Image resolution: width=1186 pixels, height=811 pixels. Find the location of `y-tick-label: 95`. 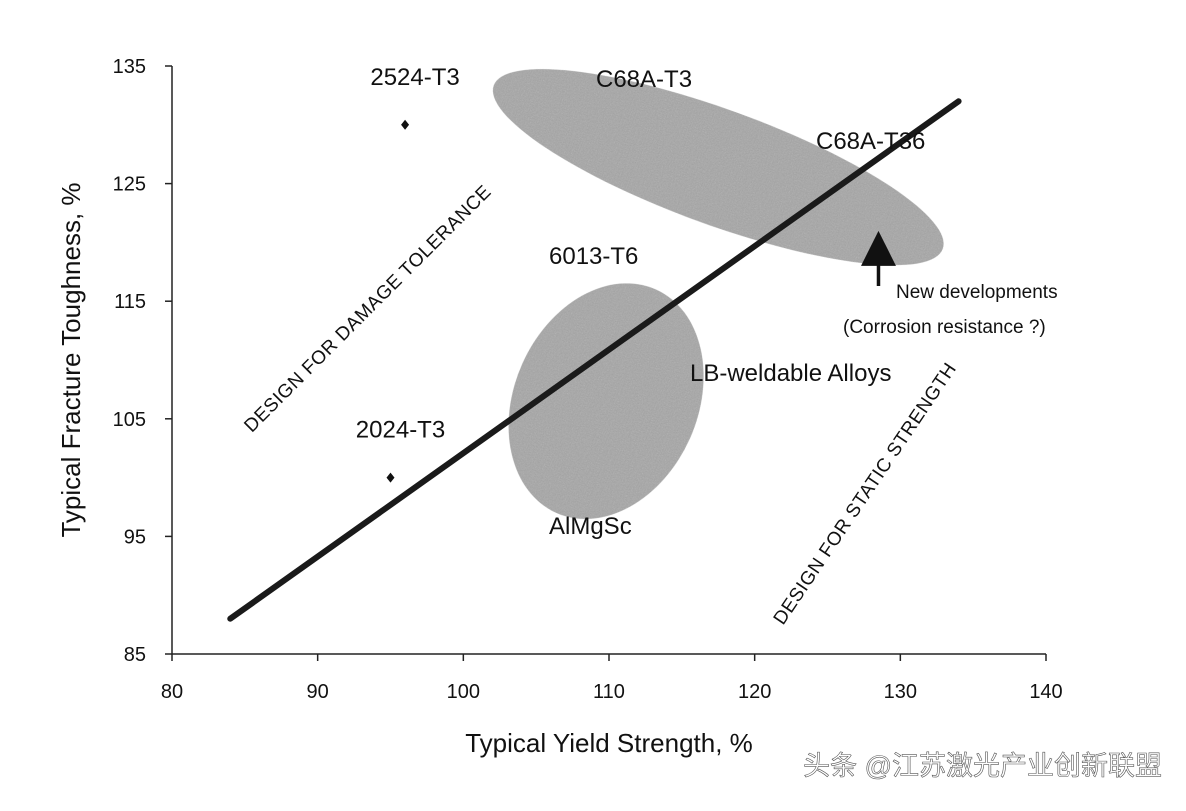

y-tick-label: 95 is located at coordinates (135, 537).